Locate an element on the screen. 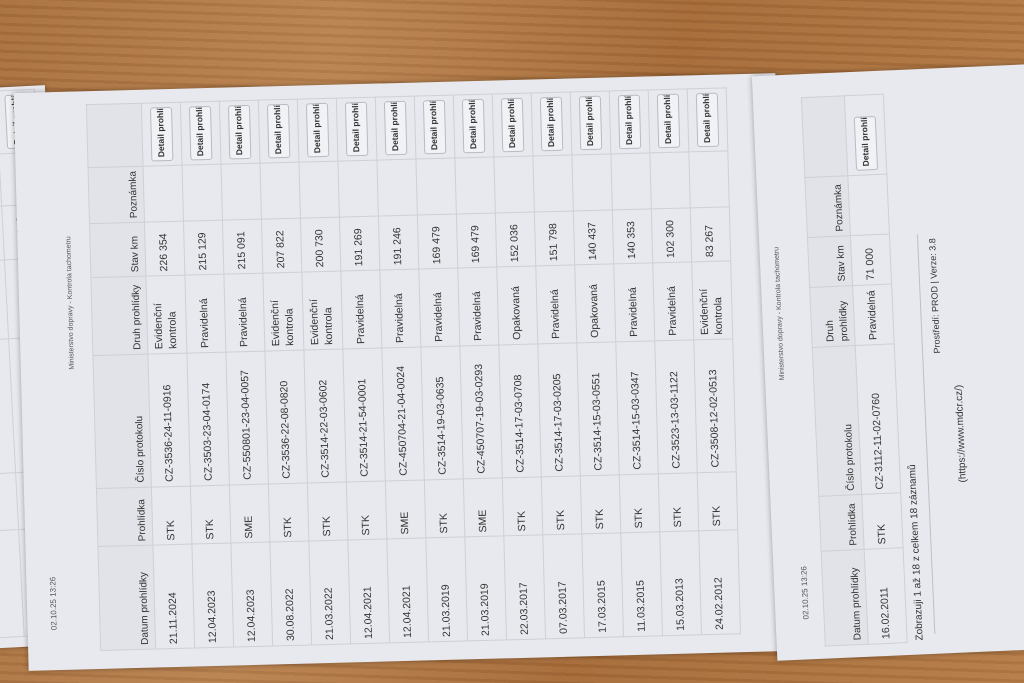 The width and height of the screenshot is (1024, 683). odometer-km: 83 267 is located at coordinates (710, 235).